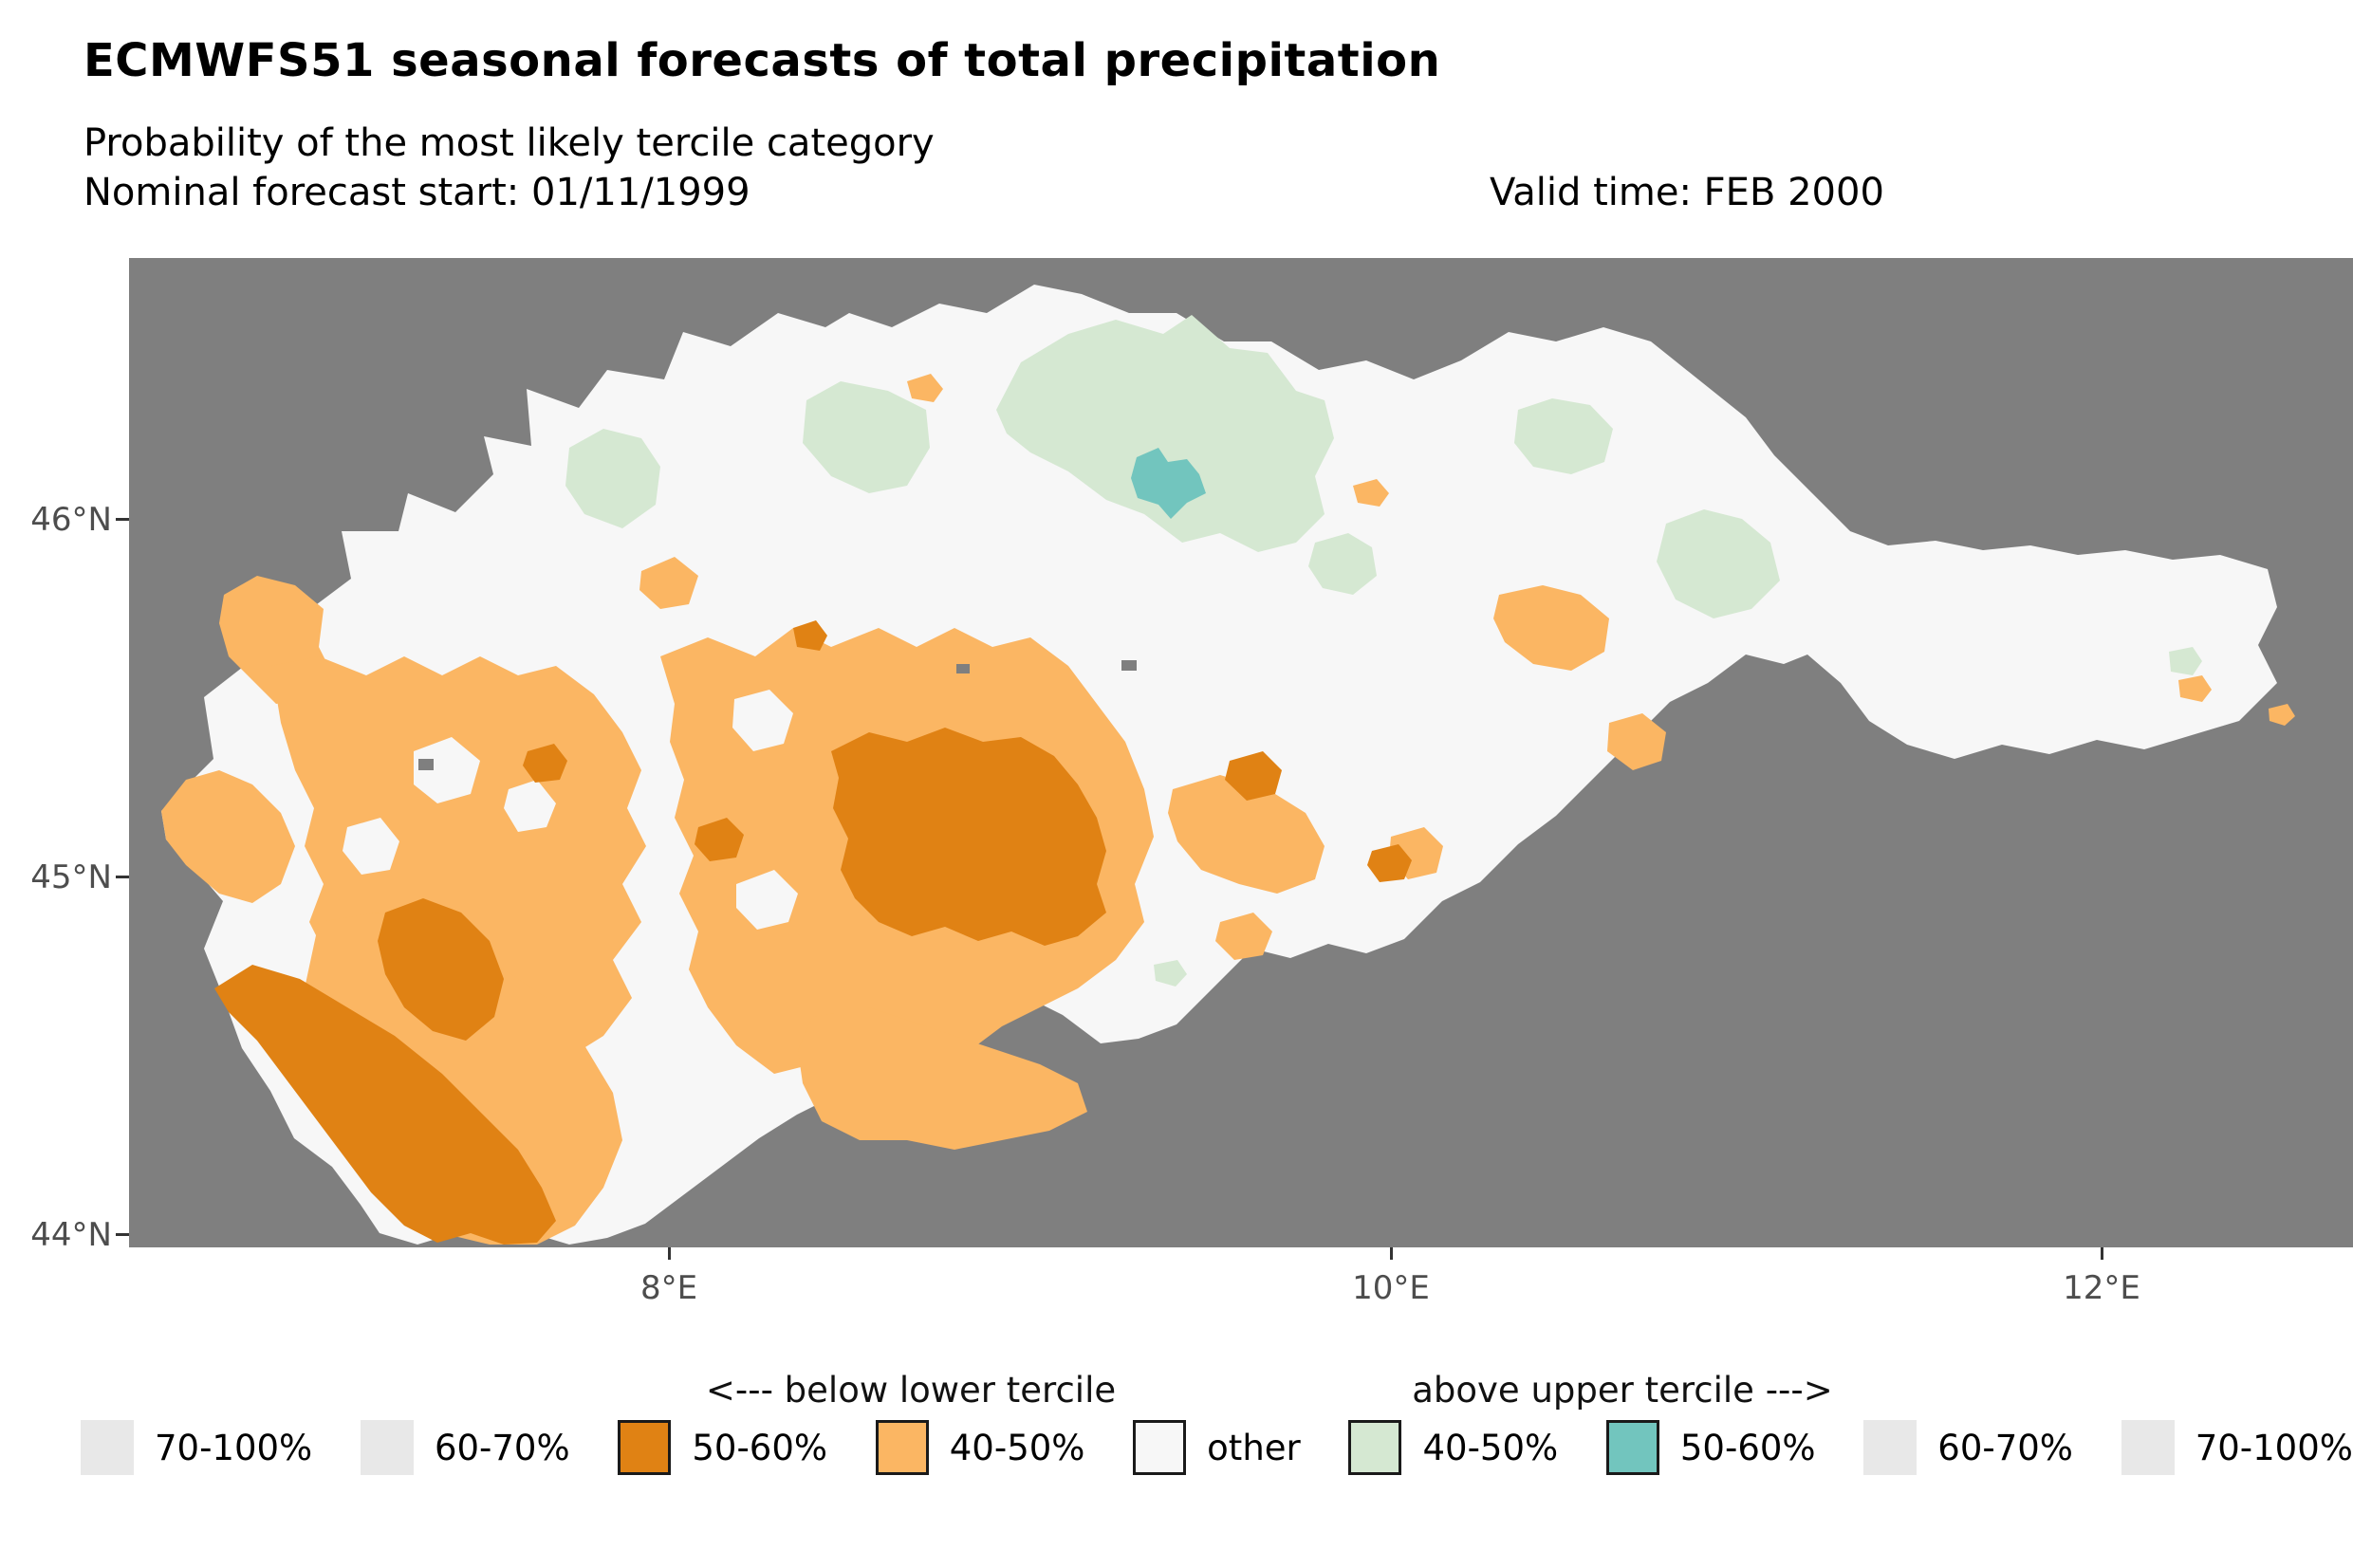 This screenshot has height=1568, width=2353. What do you see at coordinates (1254, 1447) in the screenshot?
I see `legend-label: other` at bounding box center [1254, 1447].